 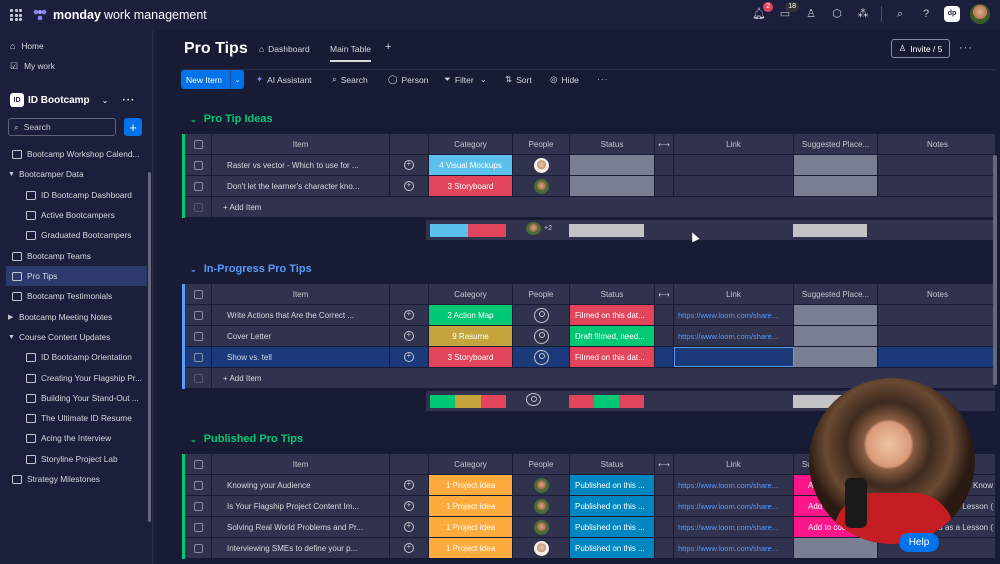 I want to click on add-view-icon: +, so click(x=388, y=47).